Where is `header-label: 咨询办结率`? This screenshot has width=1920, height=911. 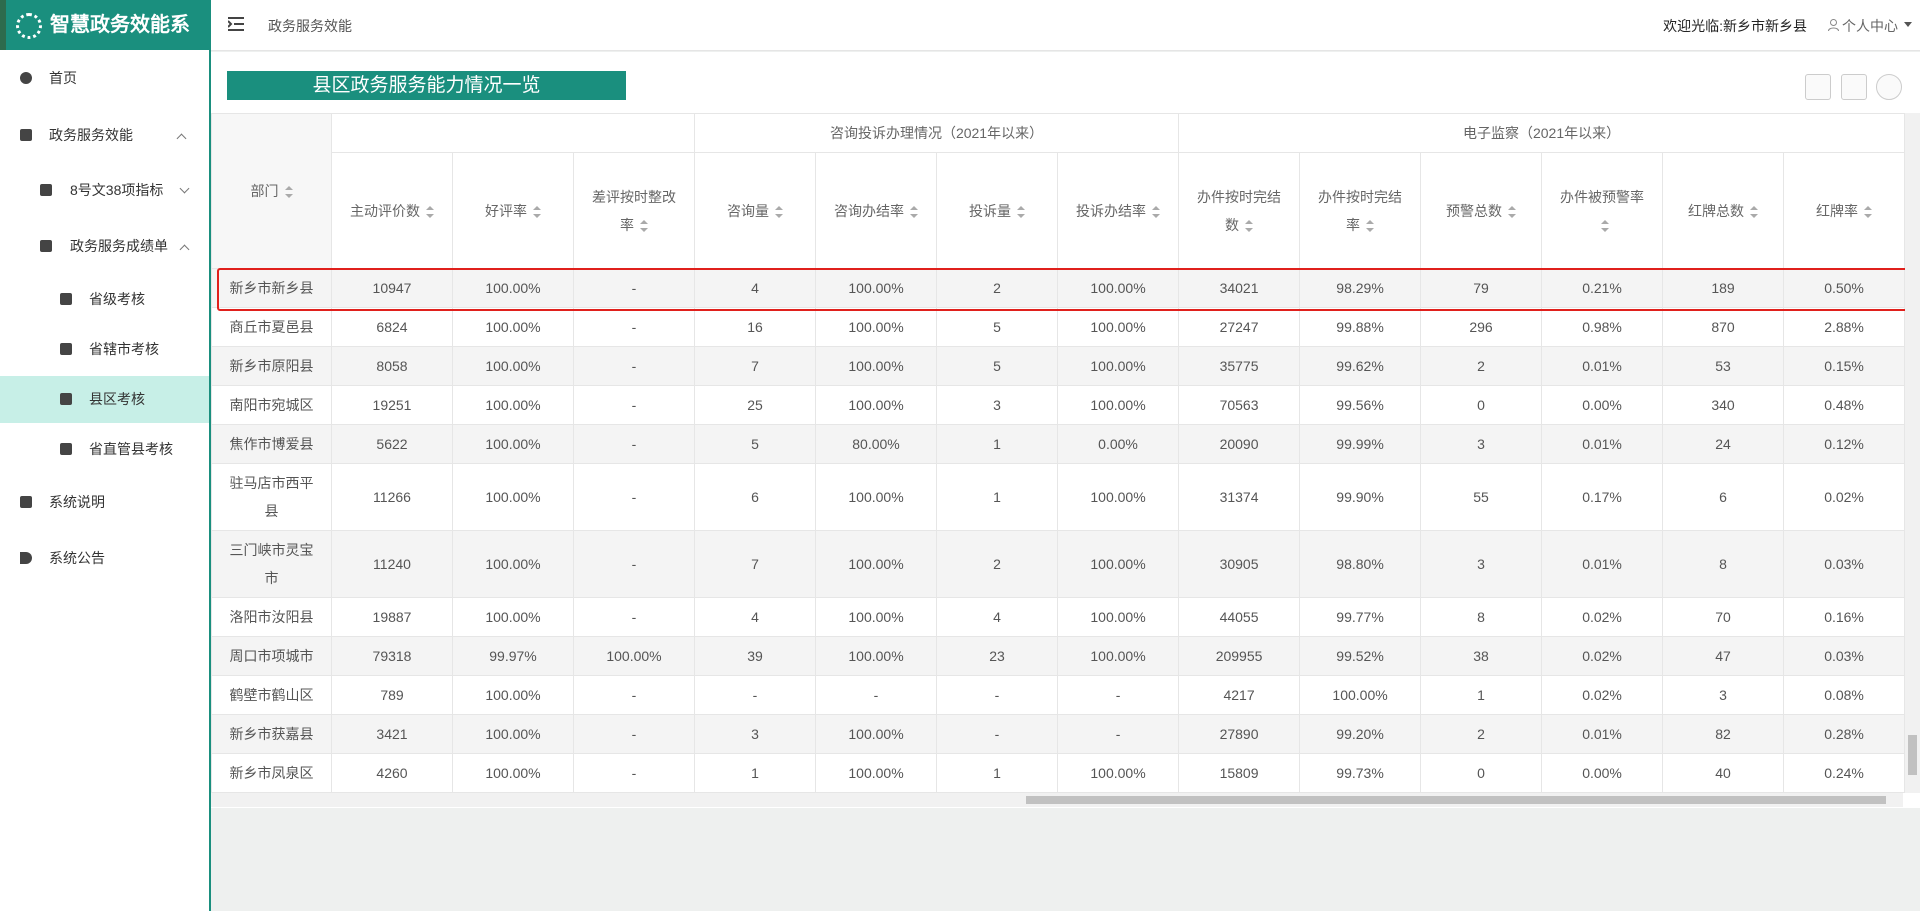 header-label: 咨询办结率 is located at coordinates (869, 210).